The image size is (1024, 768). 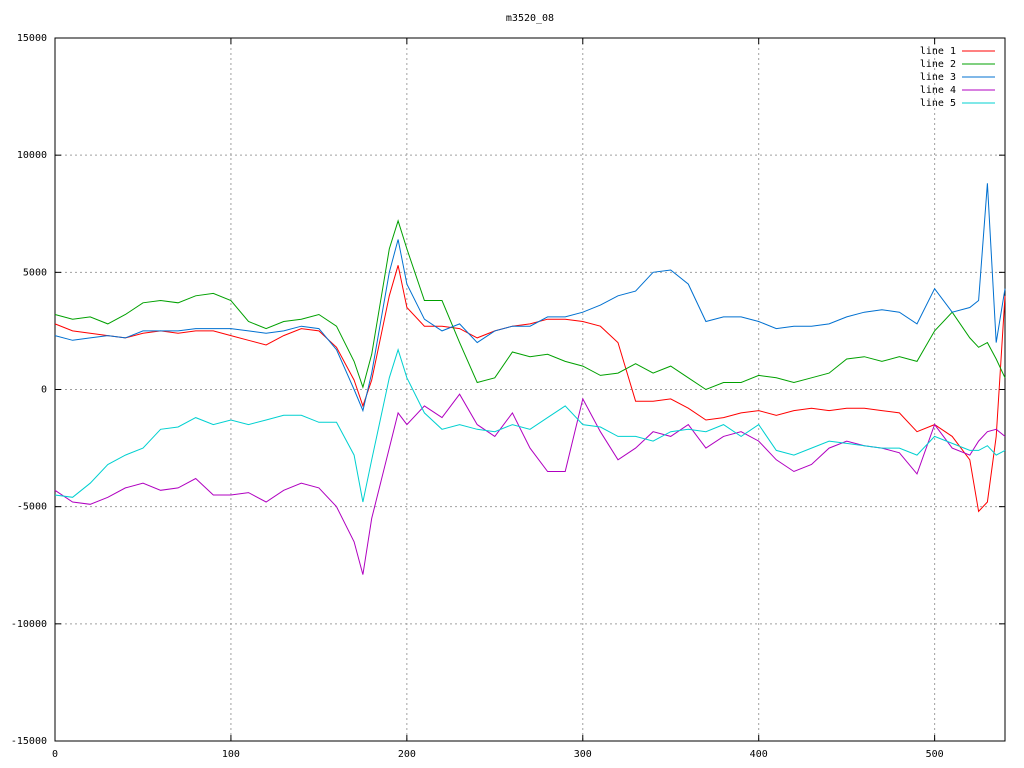 What do you see at coordinates (938, 90) in the screenshot?
I see `legend-label: line 4` at bounding box center [938, 90].